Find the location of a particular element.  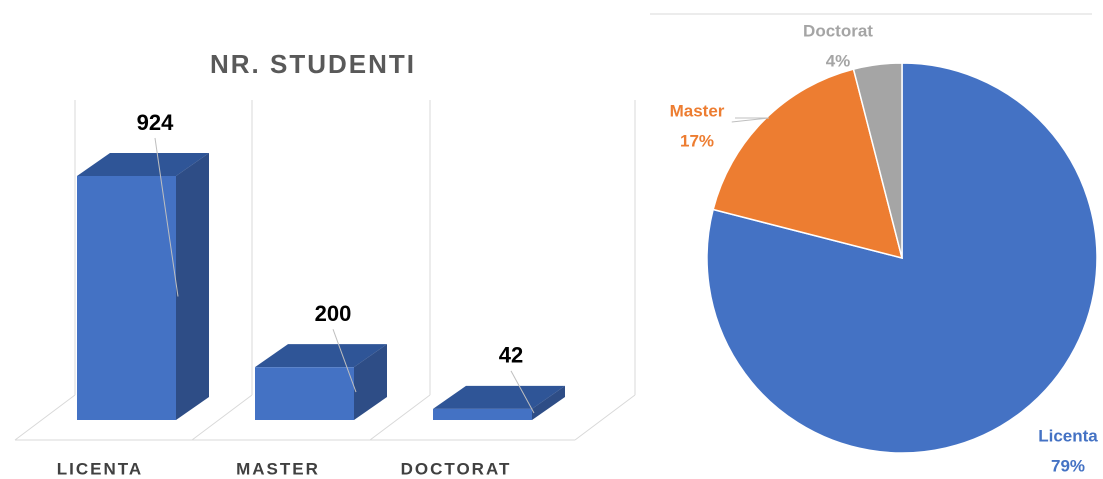

pie-label: Licenta is located at coordinates (1068, 435).